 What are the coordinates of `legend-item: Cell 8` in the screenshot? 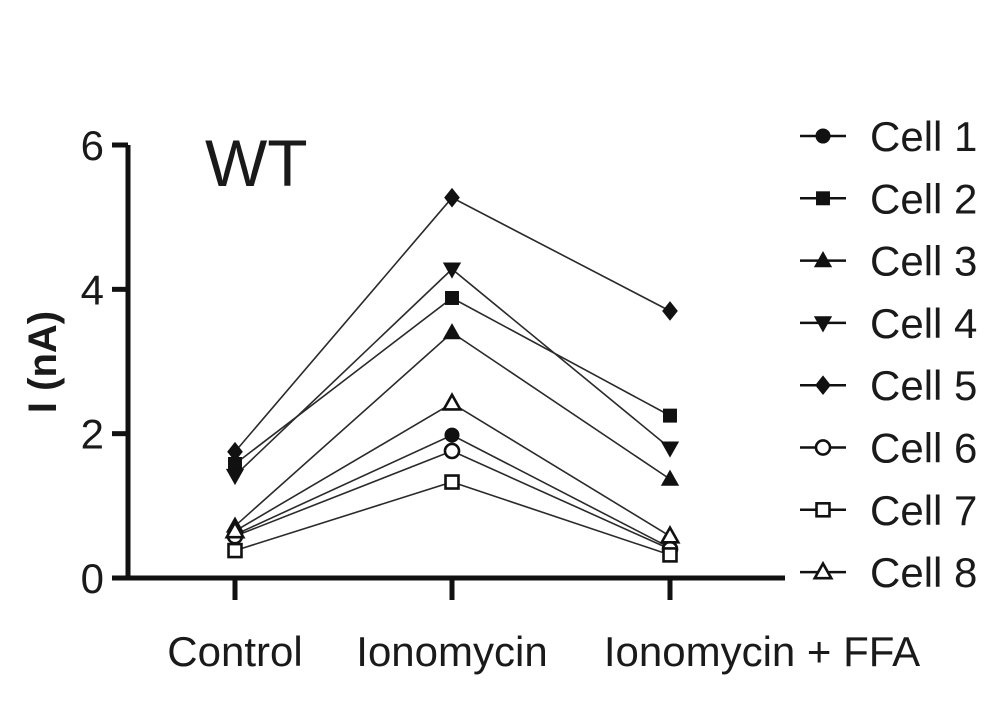 It's located at (888, 572).